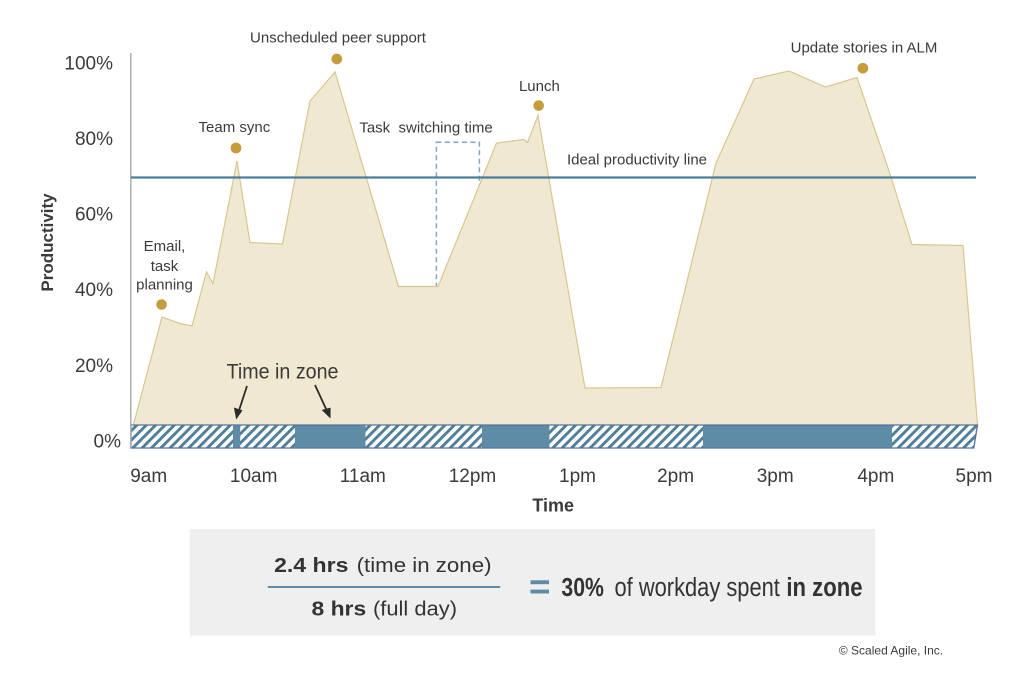  Describe the element at coordinates (94, 366) in the screenshot. I see `svg-text: 20%` at that location.